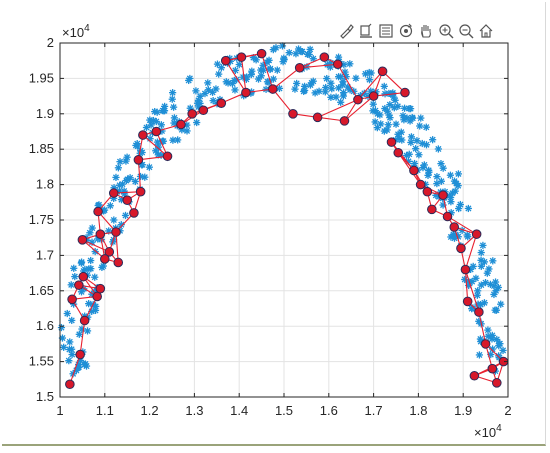  Describe the element at coordinates (41, 219) in the screenshot. I see `y-tick-label: 1.75` at that location.